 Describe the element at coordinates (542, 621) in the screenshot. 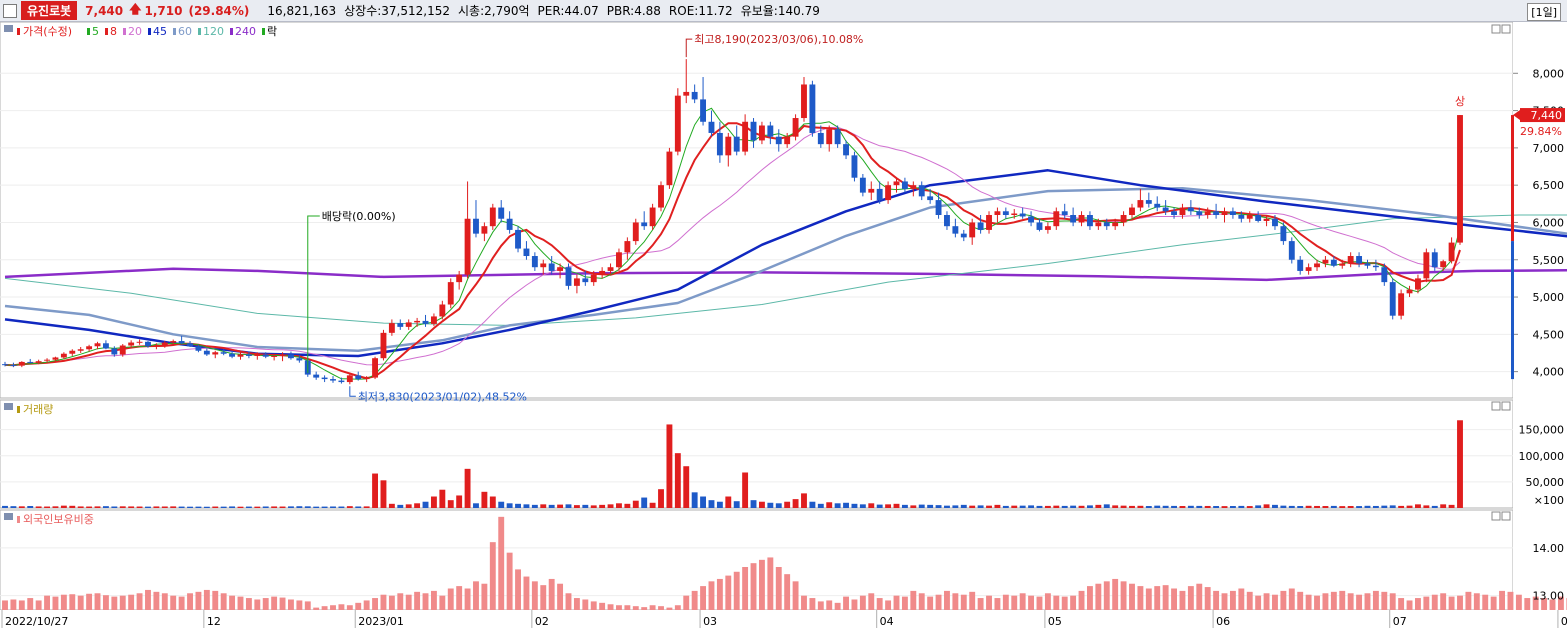

I see `x-tick-label: 02` at that location.